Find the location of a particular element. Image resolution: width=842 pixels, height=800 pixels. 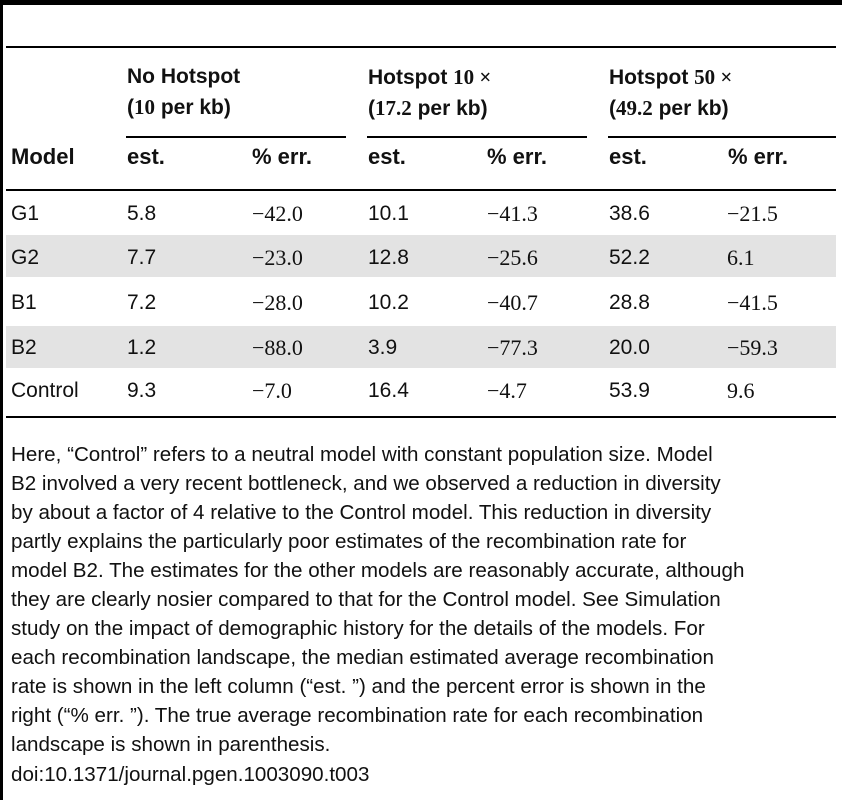

cell-err: −7.0 is located at coordinates (272, 390).